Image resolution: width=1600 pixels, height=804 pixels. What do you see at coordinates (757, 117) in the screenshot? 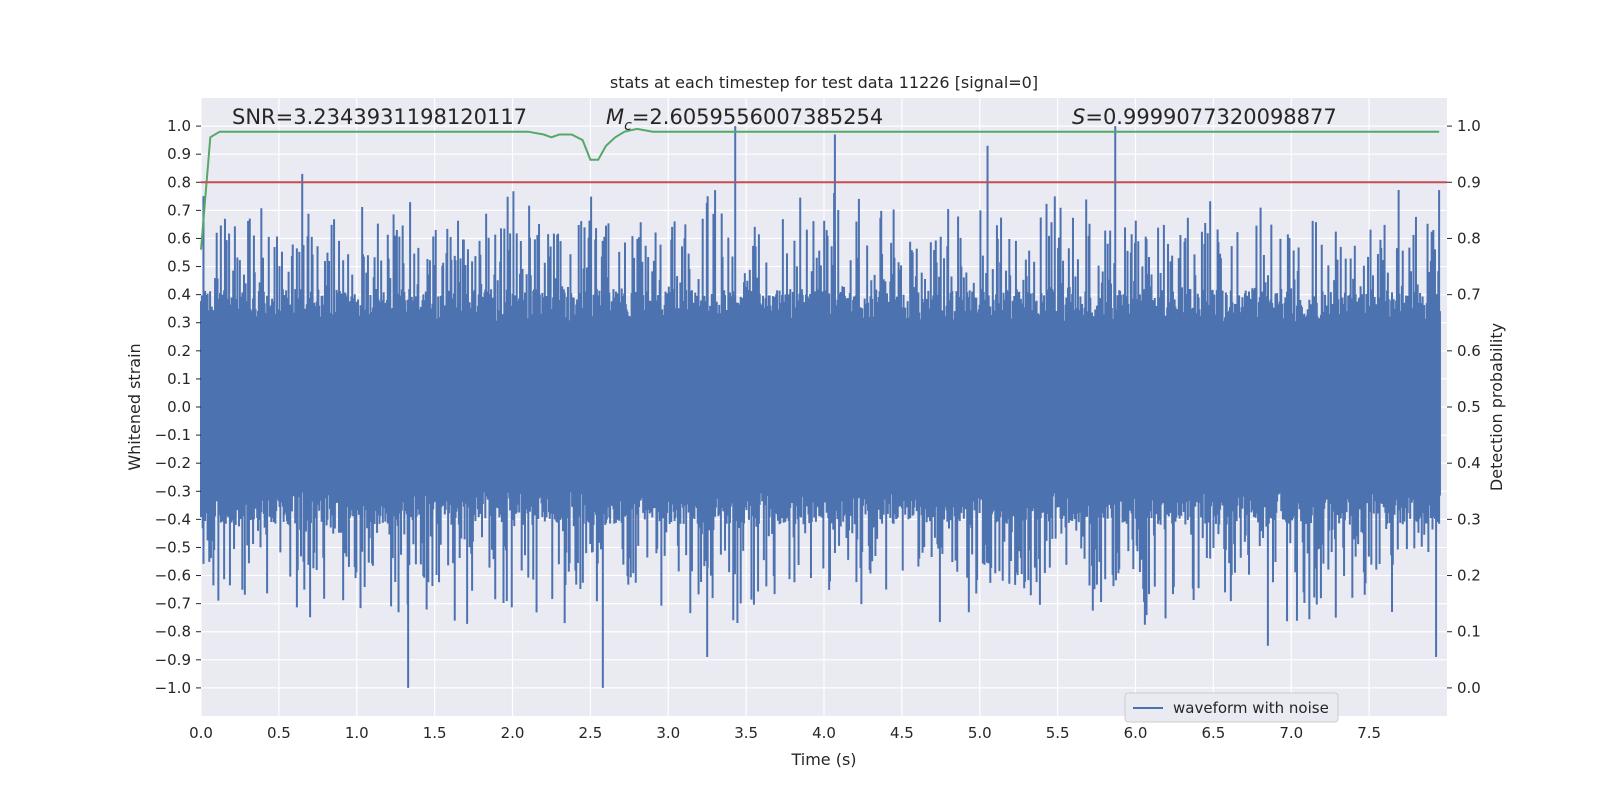
I see `chirp-mass-value: =2.6059556007385254` at bounding box center [757, 117].